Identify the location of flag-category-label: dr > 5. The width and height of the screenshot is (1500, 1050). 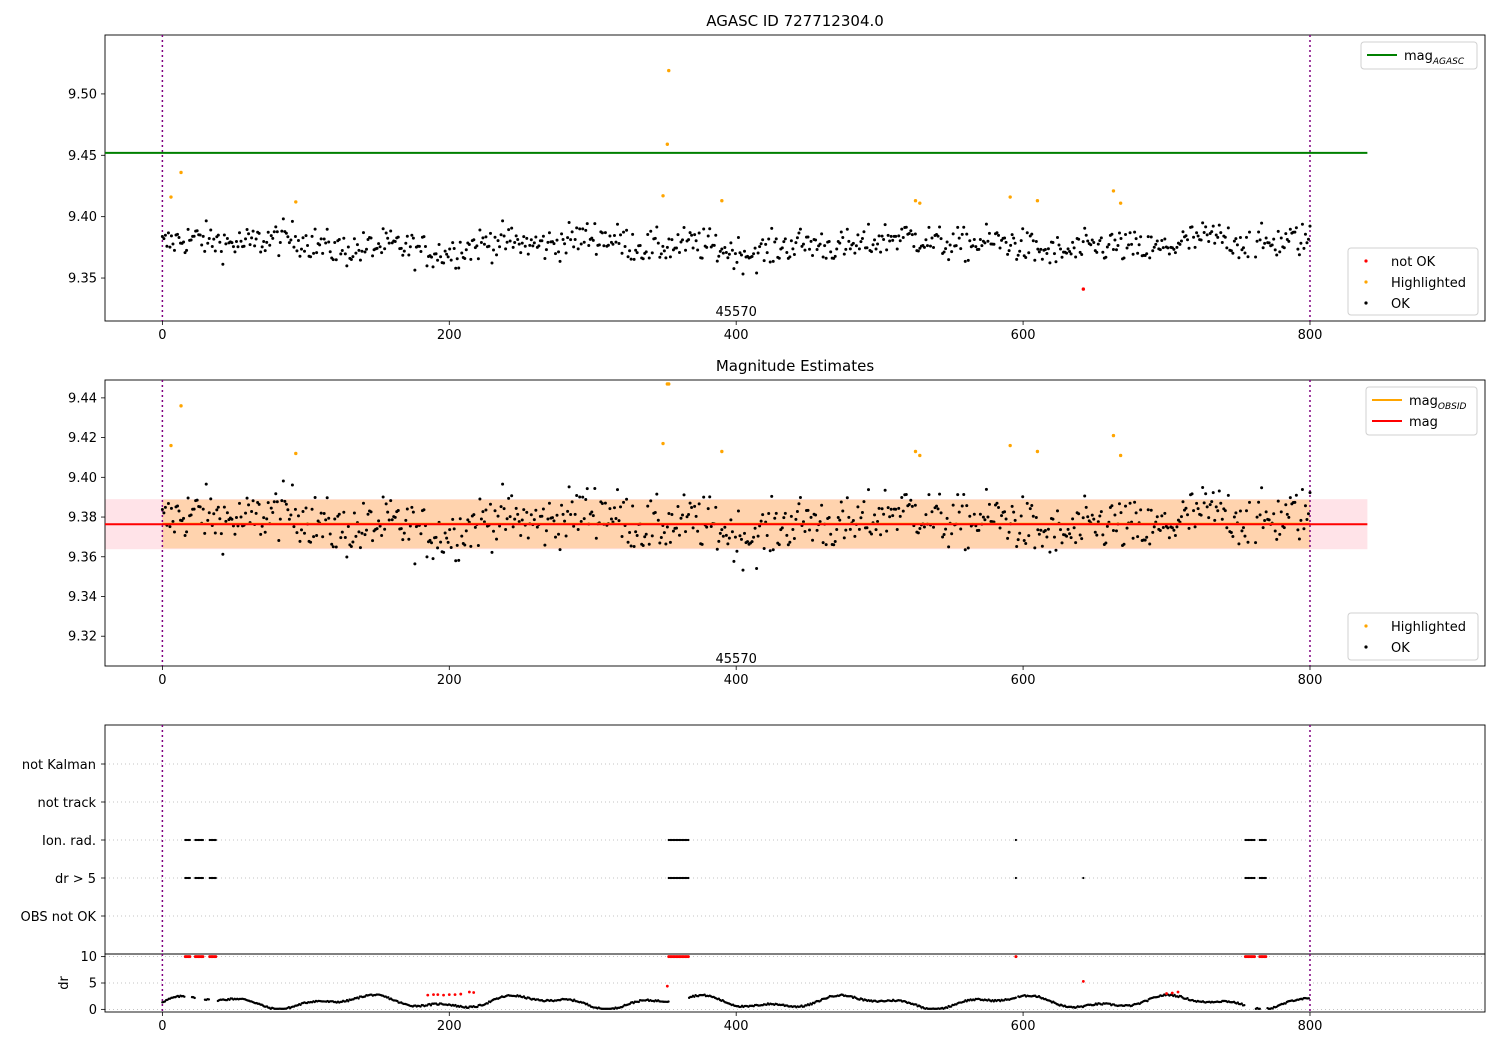
(75, 879).